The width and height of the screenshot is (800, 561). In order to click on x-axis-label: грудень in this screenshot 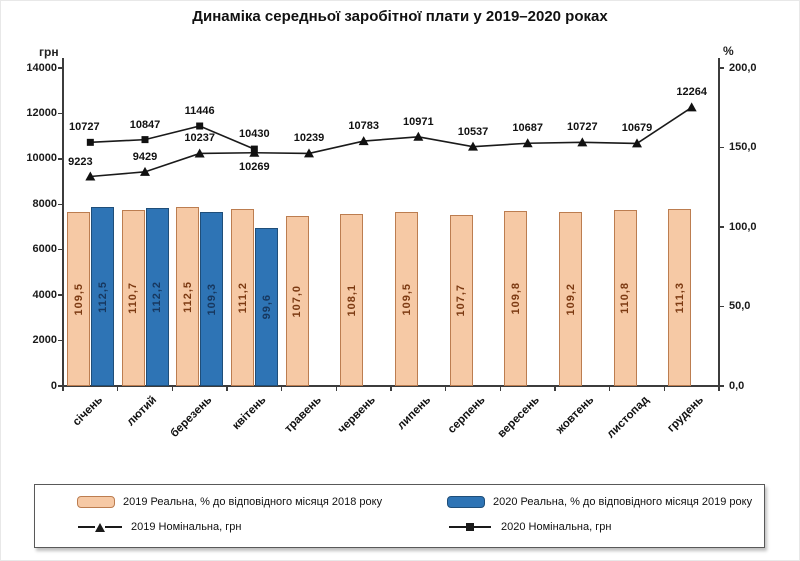, I will do `click(686, 414)`.